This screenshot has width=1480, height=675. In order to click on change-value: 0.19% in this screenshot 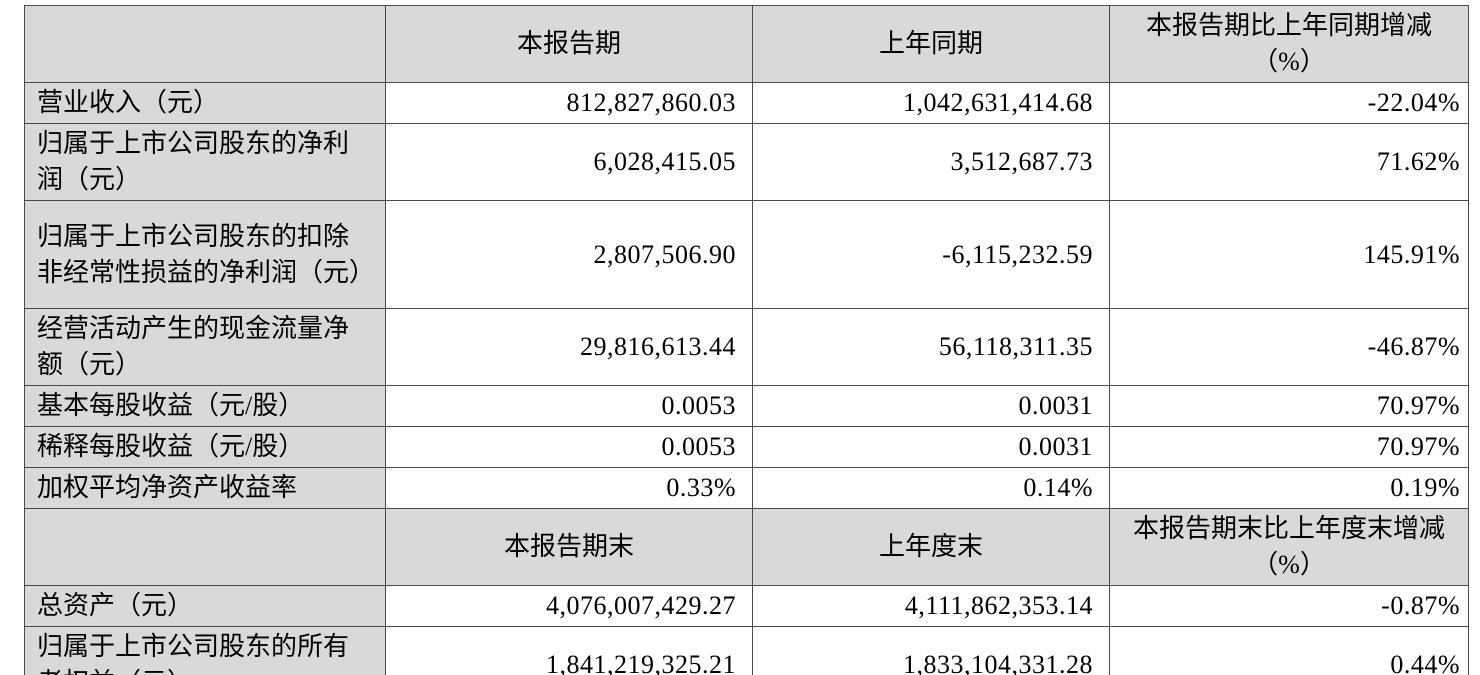, I will do `click(1289, 488)`.